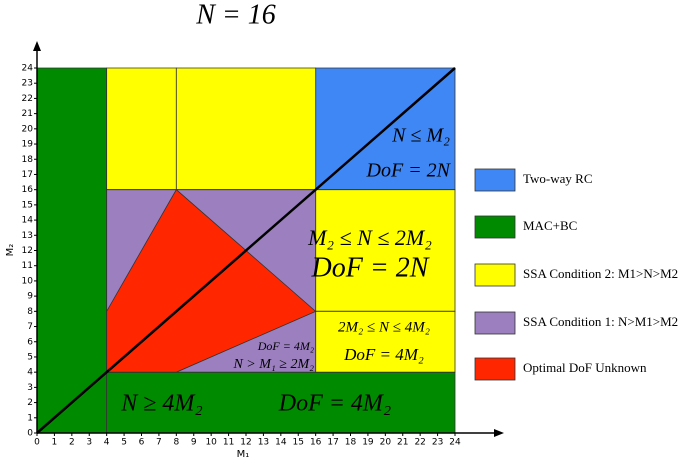 This screenshot has height=466, width=693. Describe the element at coordinates (585, 367) in the screenshot. I see `legend-label: Optimal DoF Unknown` at that location.